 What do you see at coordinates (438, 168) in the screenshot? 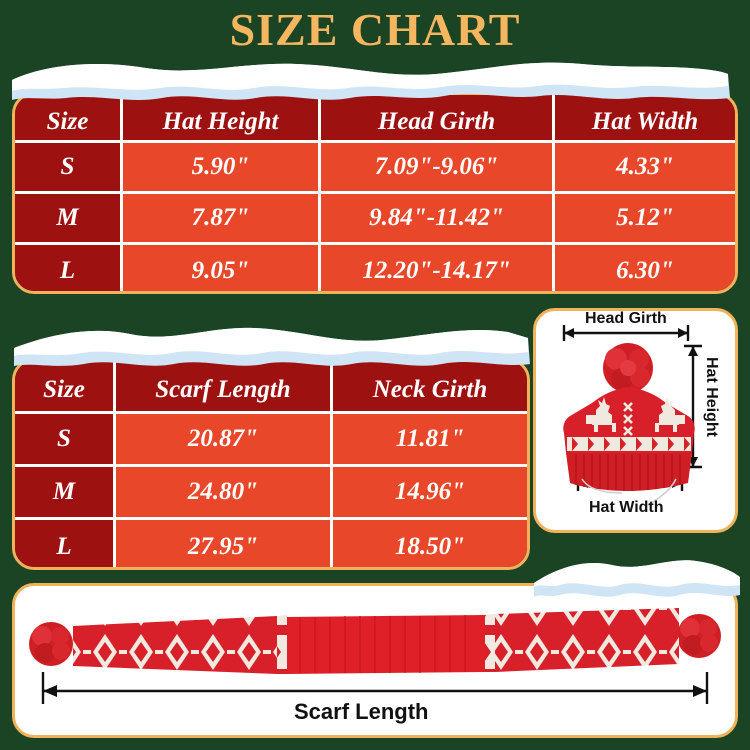
I see `cell-head-girth: 7.09"-9.06"` at bounding box center [438, 168].